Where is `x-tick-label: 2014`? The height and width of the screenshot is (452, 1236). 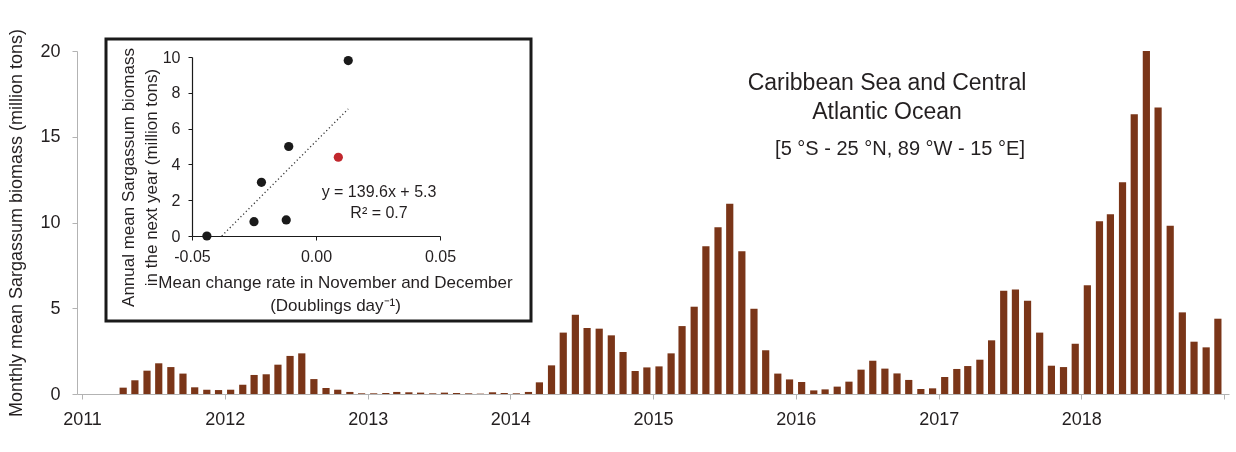
x-tick-label: 2014 is located at coordinates (510, 418).